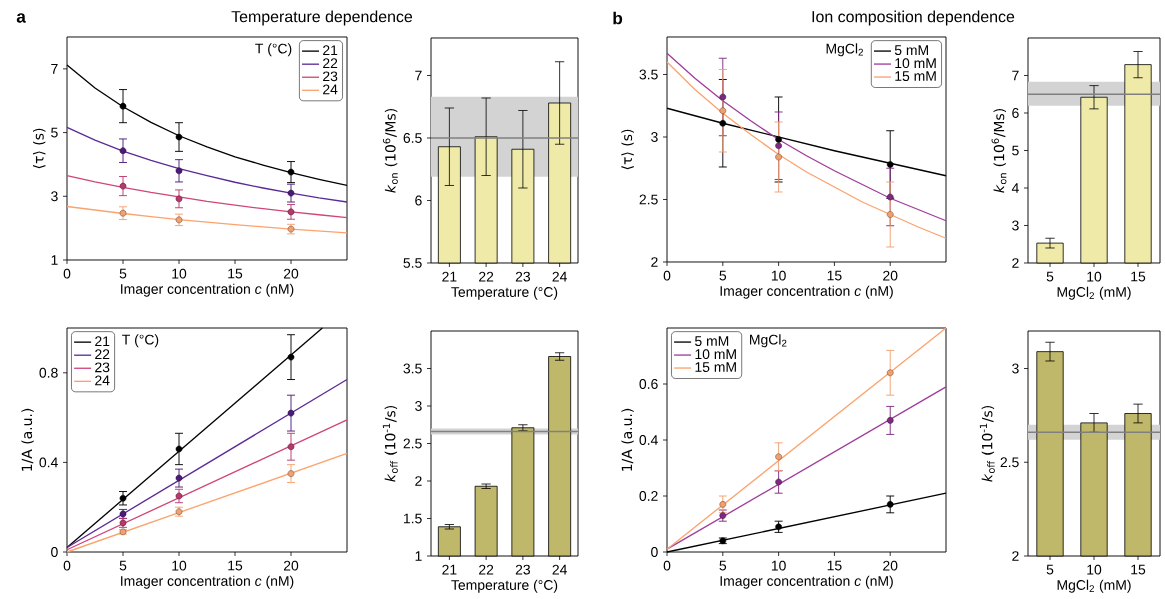  What do you see at coordinates (21, 18) in the screenshot?
I see `text: a` at bounding box center [21, 18].